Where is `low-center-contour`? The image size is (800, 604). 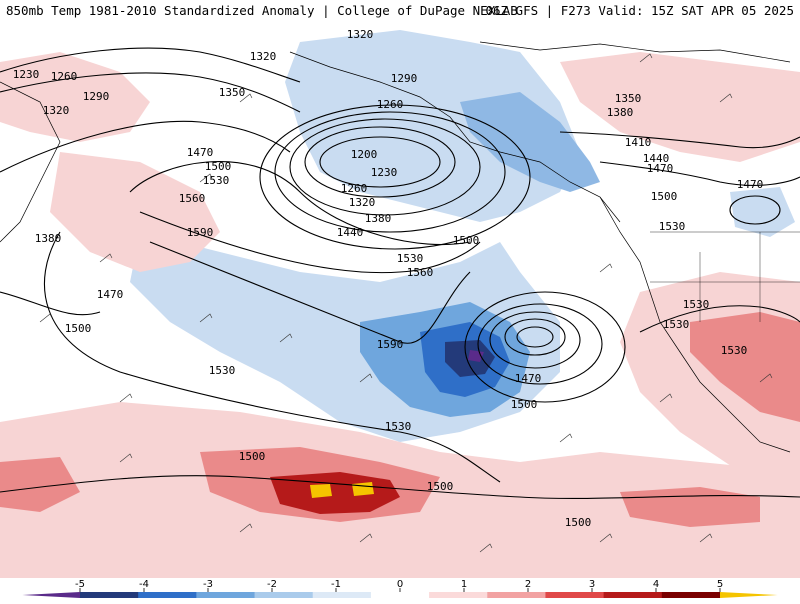 low-center-contour is located at coordinates (380, 162).